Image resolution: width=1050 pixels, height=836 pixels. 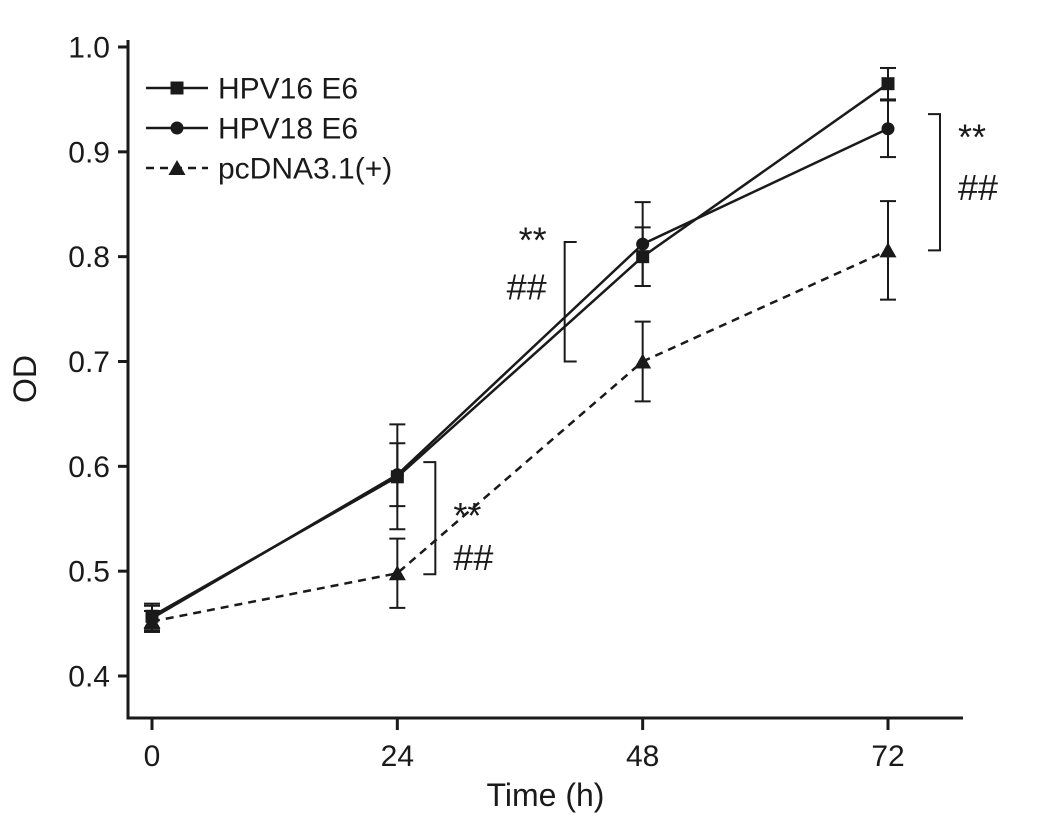 What do you see at coordinates (89, 467) in the screenshot?
I see `y-tick-label: 0.6` at bounding box center [89, 467].